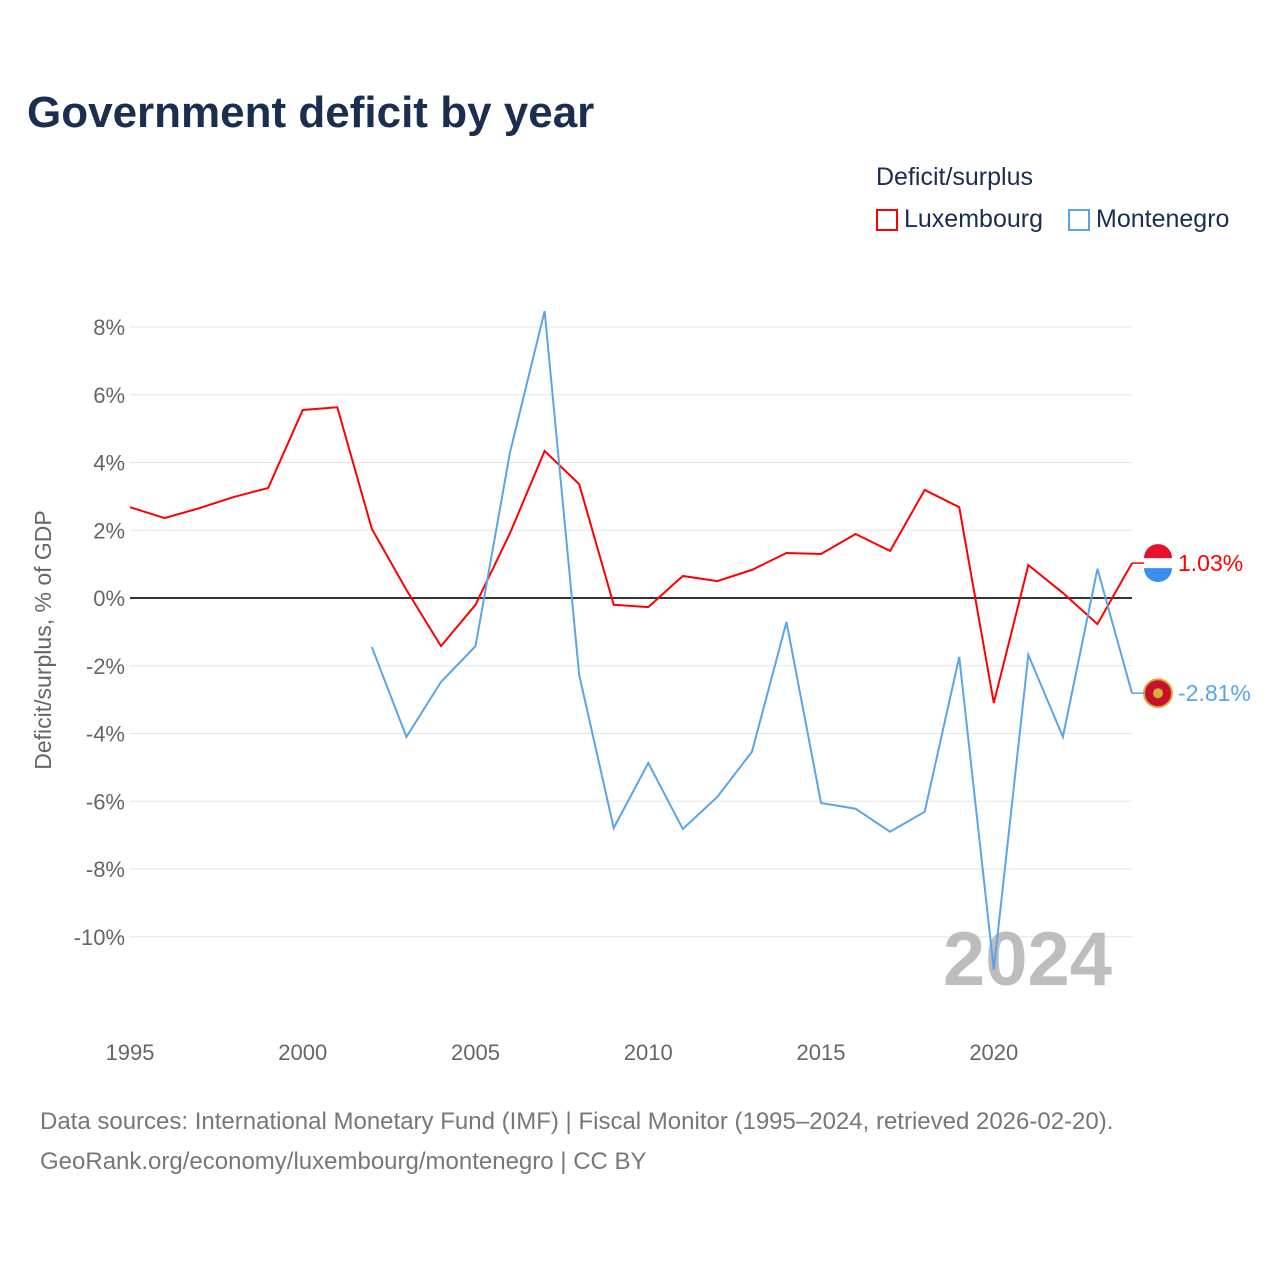 The height and width of the screenshot is (1280, 1280). I want to click on legend-item-luxembourg: Luxembourg, so click(959, 219).